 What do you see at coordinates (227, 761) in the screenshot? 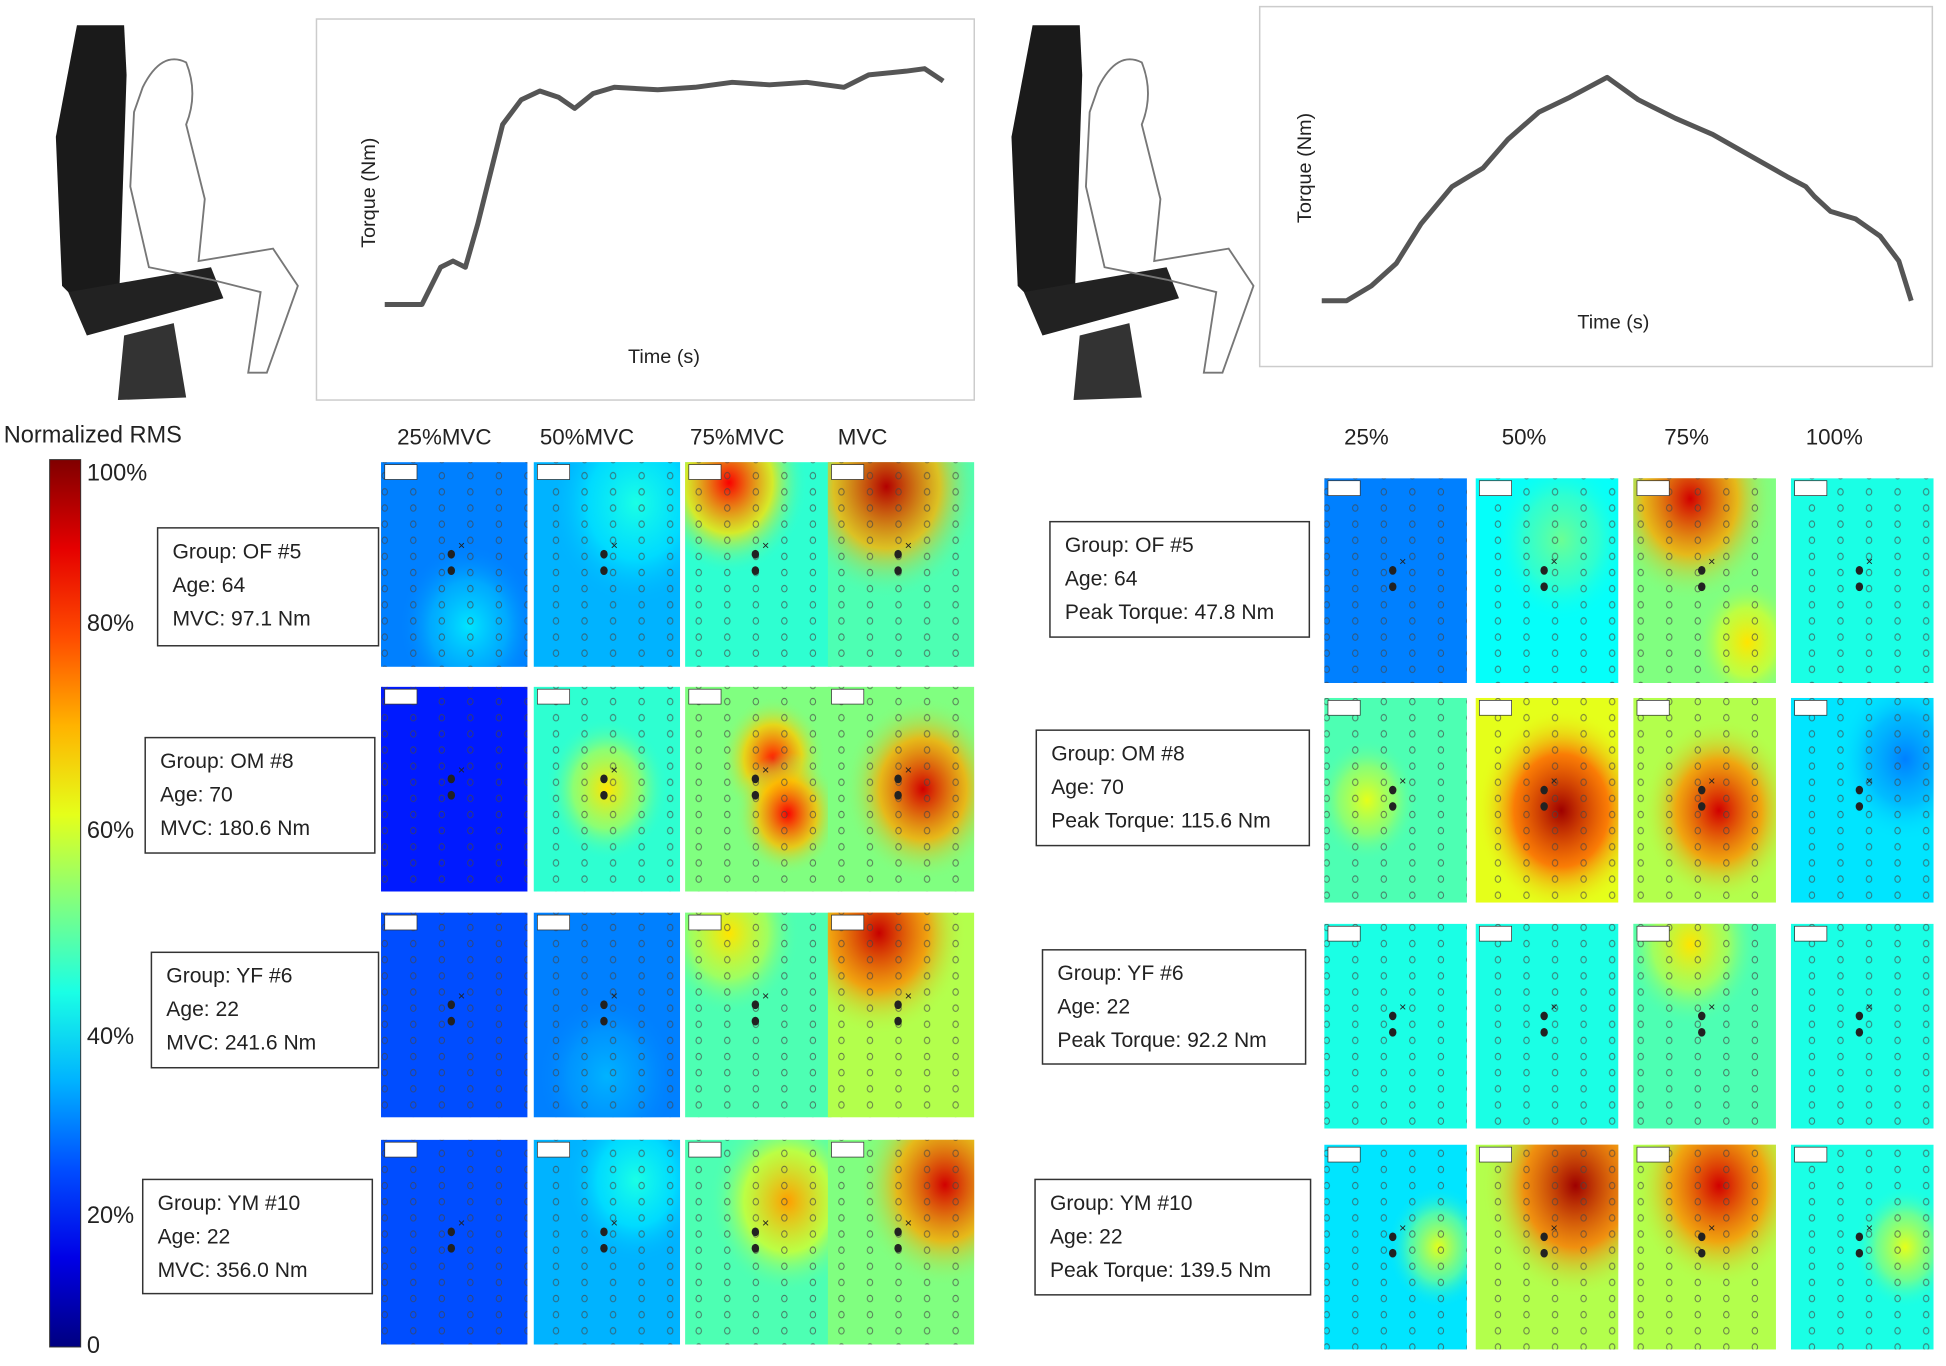
I see `subject-group: Group: OM #8` at bounding box center [227, 761].